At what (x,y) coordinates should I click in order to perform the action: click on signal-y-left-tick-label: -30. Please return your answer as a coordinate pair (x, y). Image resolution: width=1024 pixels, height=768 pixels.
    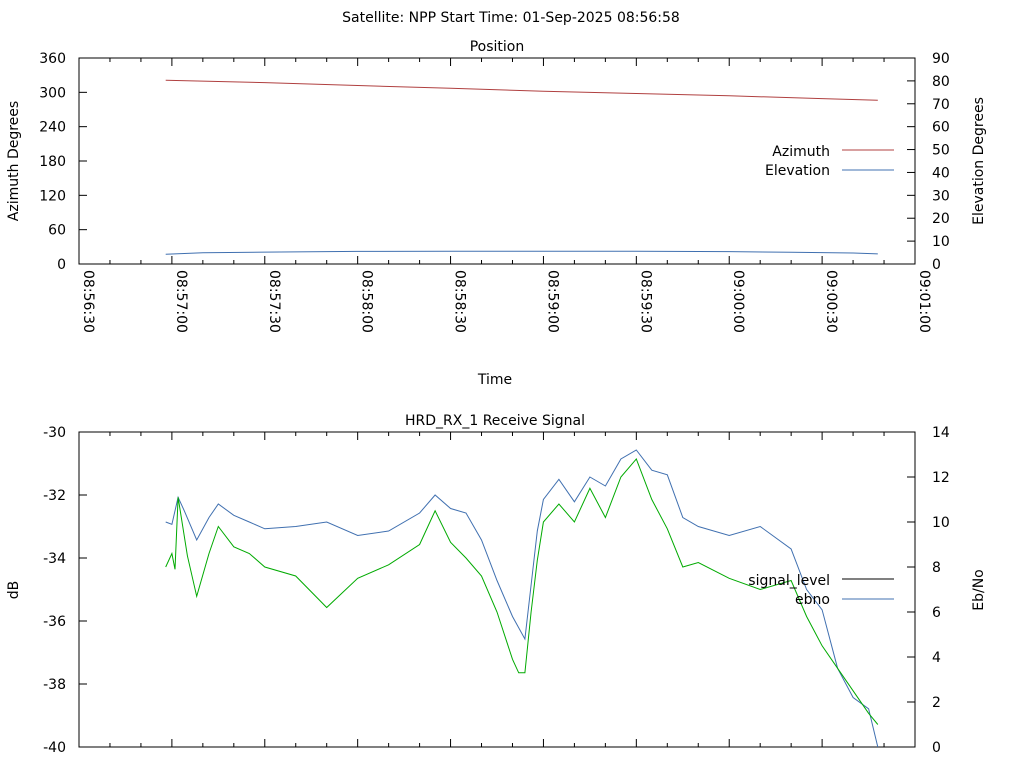
    Looking at the image, I should click on (54, 433).